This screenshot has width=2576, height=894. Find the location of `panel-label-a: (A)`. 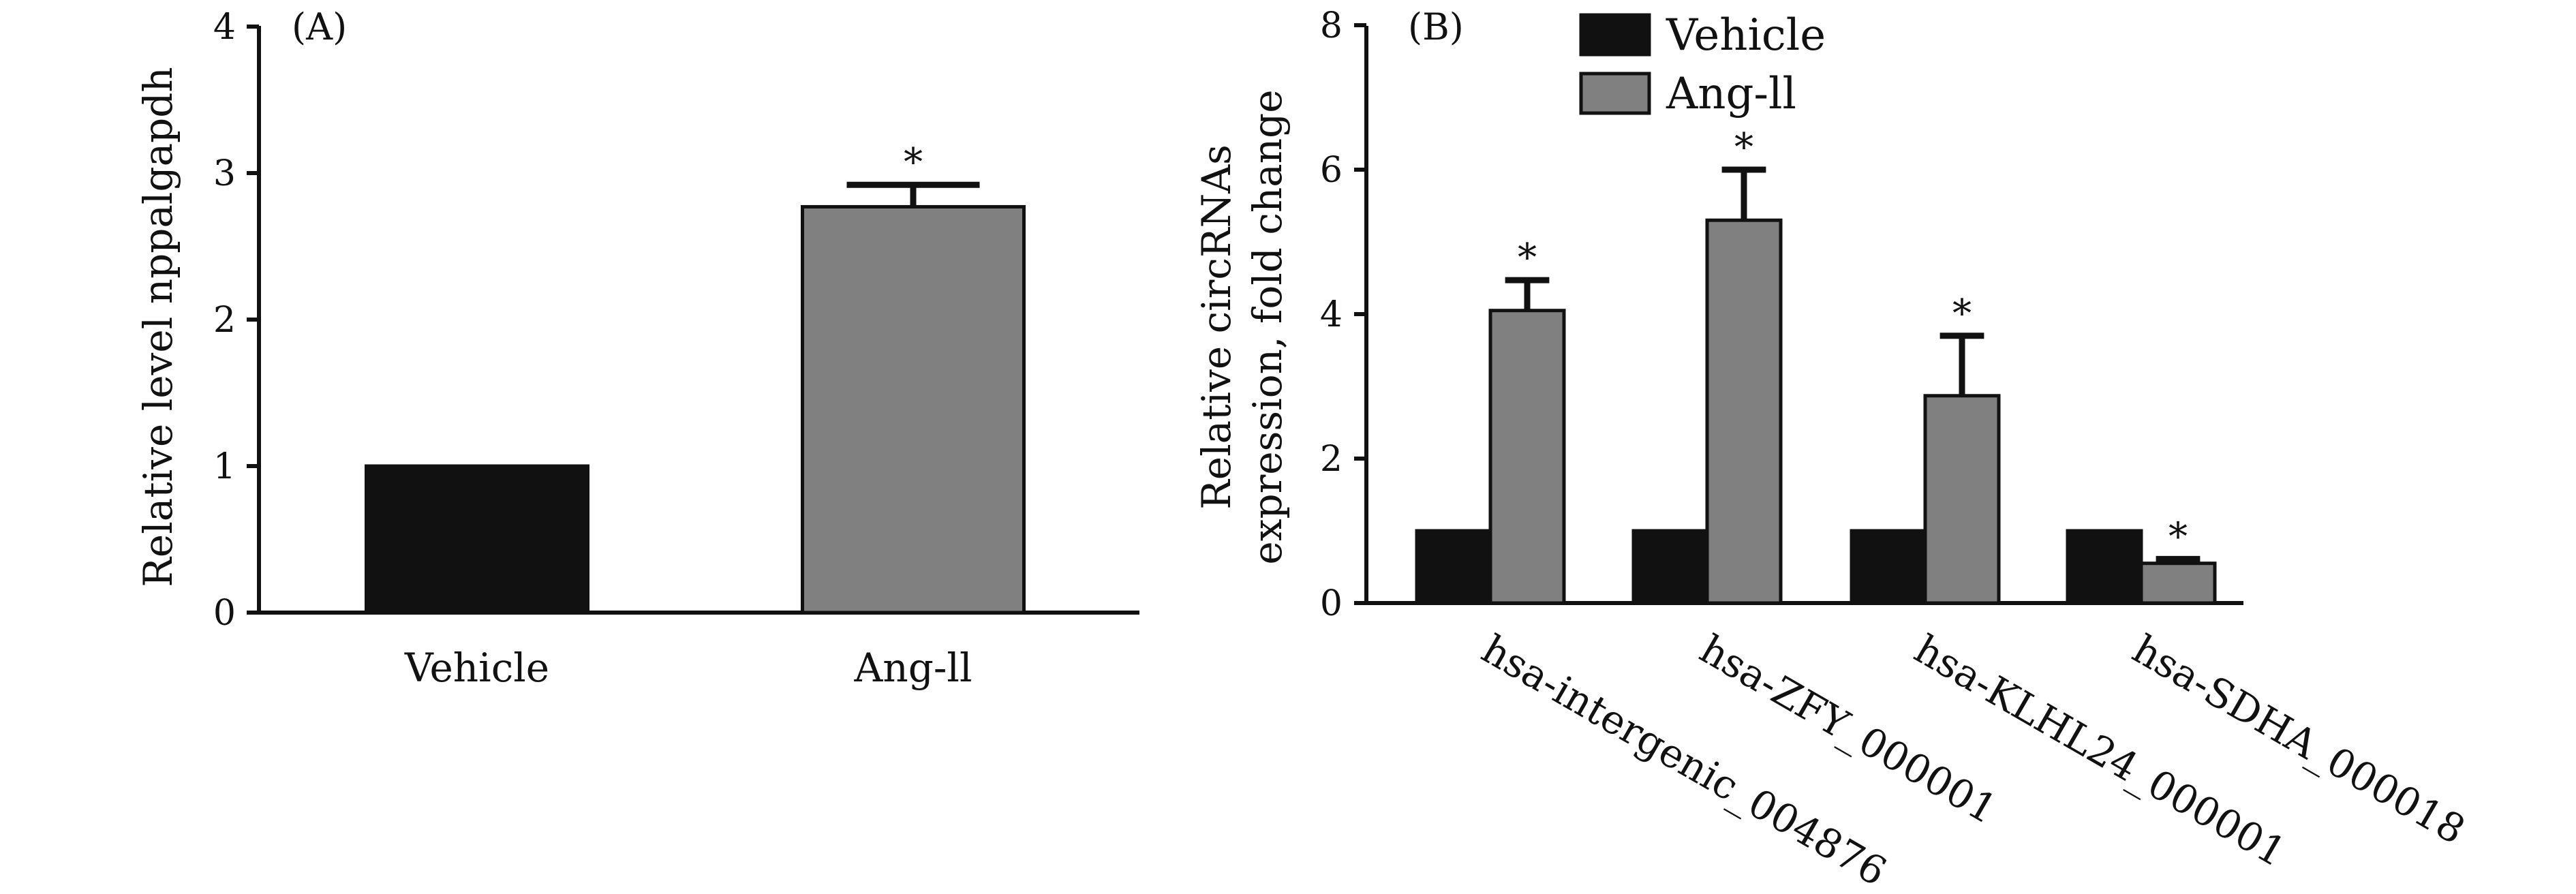

panel-label-a: (A) is located at coordinates (319, 26).